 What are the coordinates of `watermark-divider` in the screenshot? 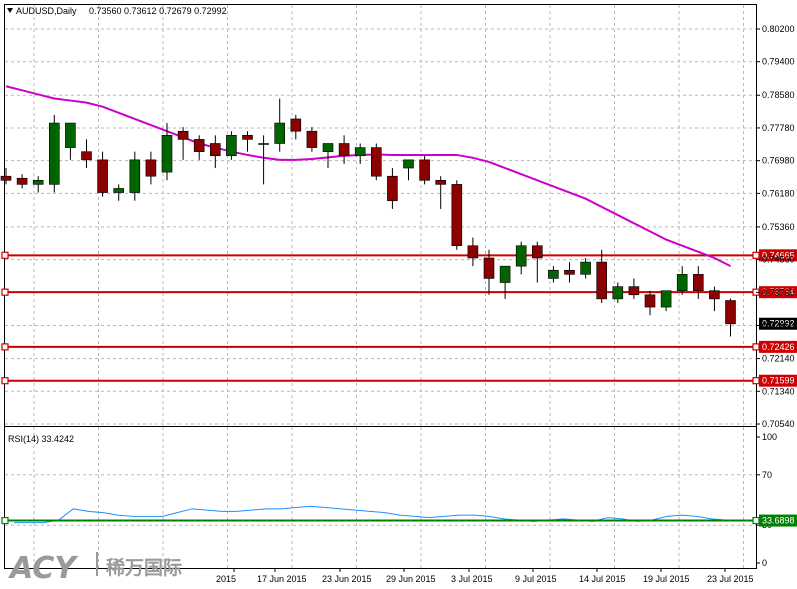 It's located at (97, 564).